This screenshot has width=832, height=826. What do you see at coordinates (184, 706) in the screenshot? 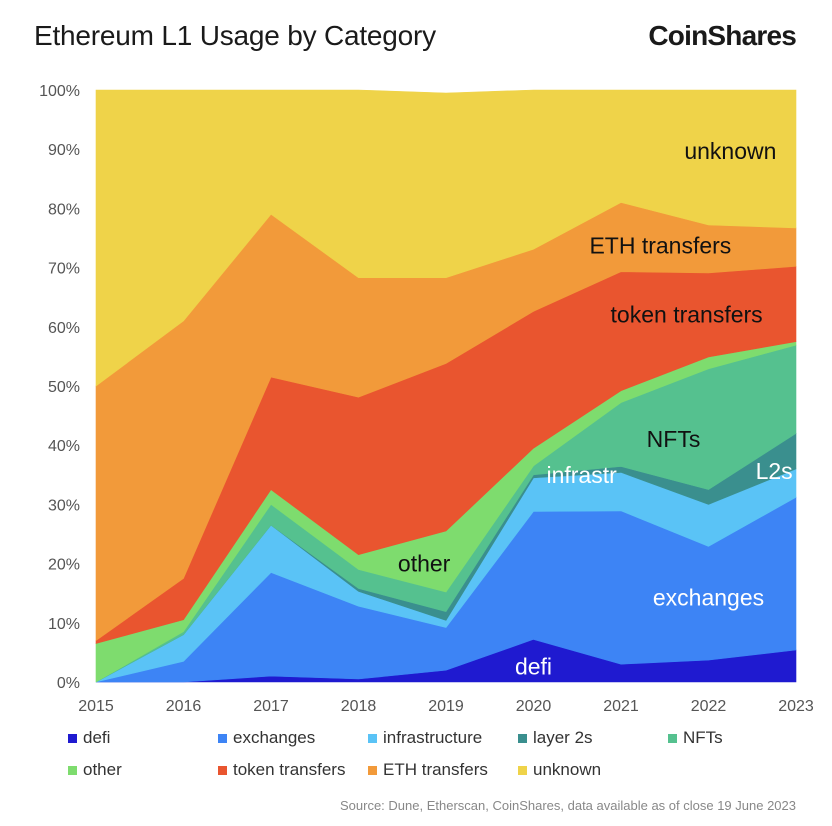
I see `x-tick-label: 2016` at bounding box center [184, 706].